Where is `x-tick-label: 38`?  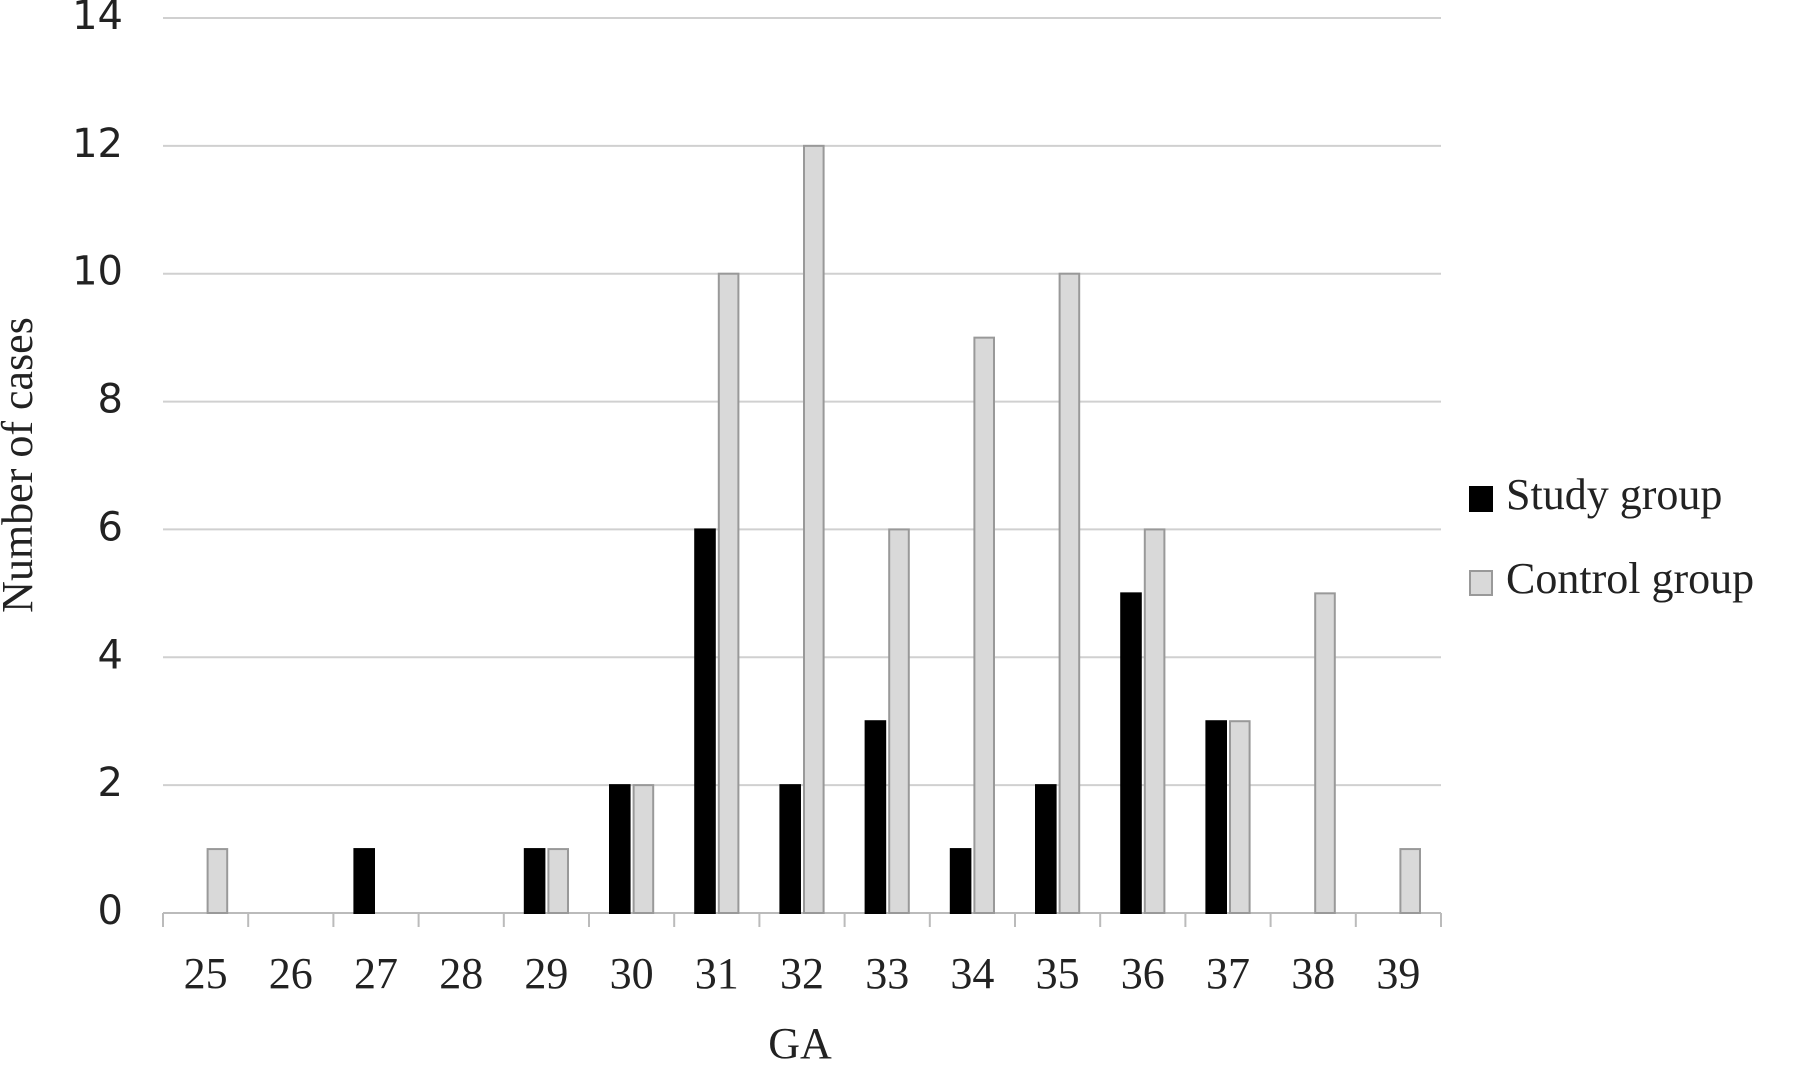 x-tick-label: 38 is located at coordinates (1313, 973).